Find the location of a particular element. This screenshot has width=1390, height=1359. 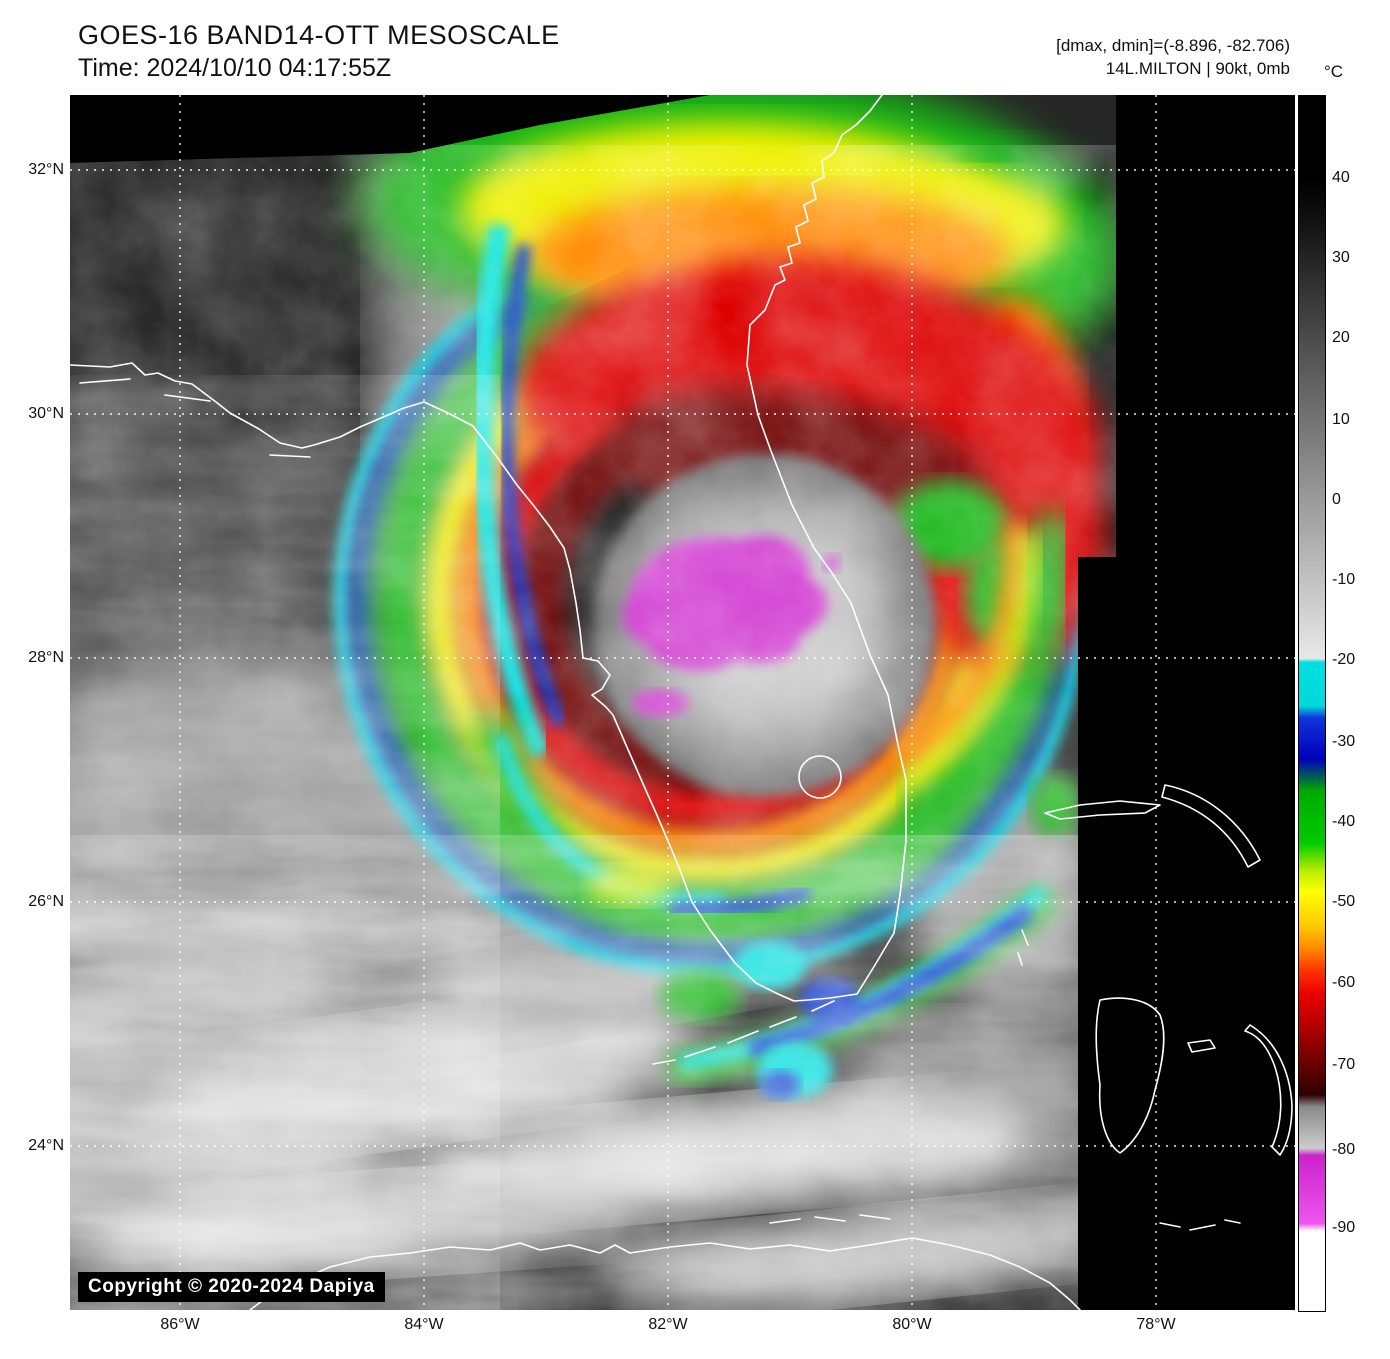

lat-label-32n: 32°N is located at coordinates (46, 169).